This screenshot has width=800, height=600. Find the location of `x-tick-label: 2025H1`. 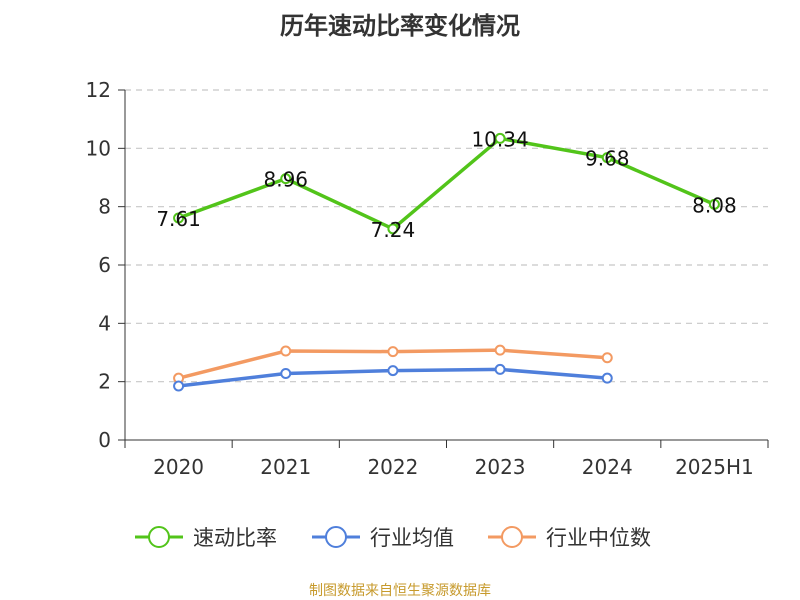

x-tick-label: 2025H1 is located at coordinates (714, 467).